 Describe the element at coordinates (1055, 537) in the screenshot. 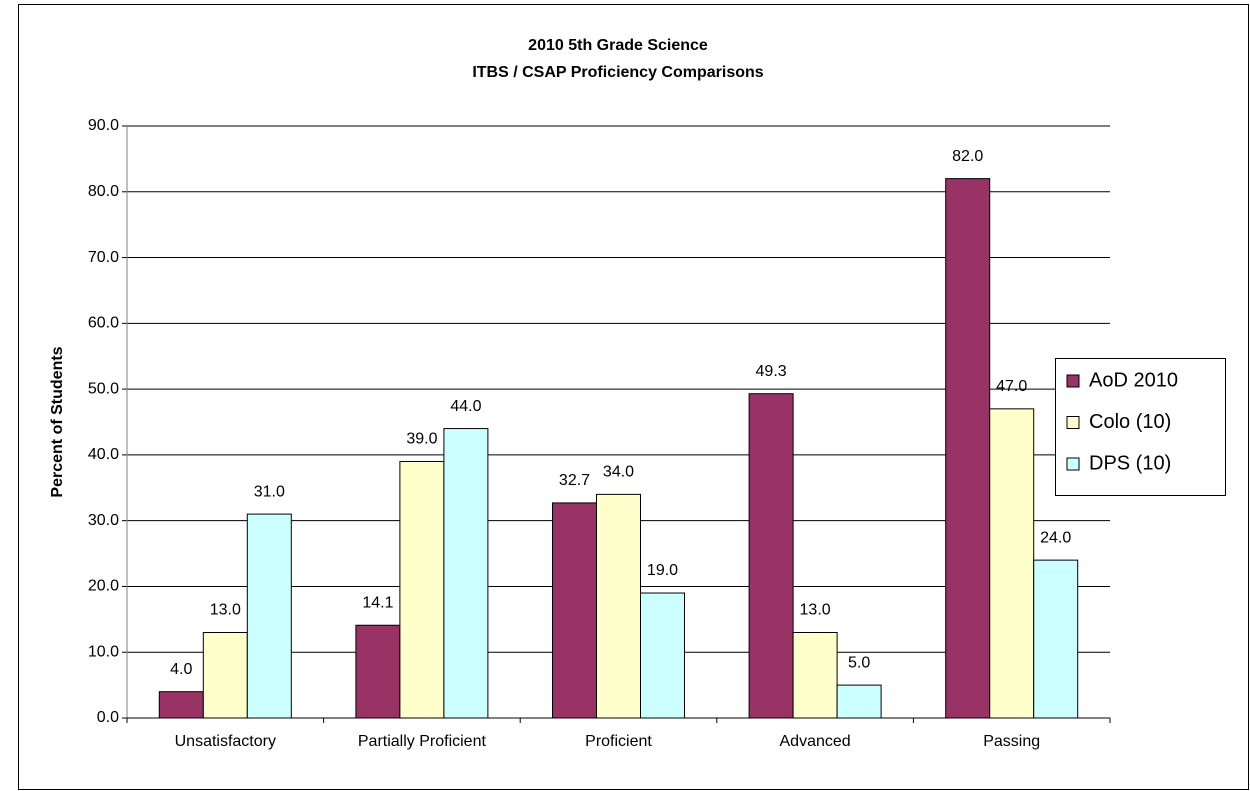

I see `value-label: 24.0` at that location.